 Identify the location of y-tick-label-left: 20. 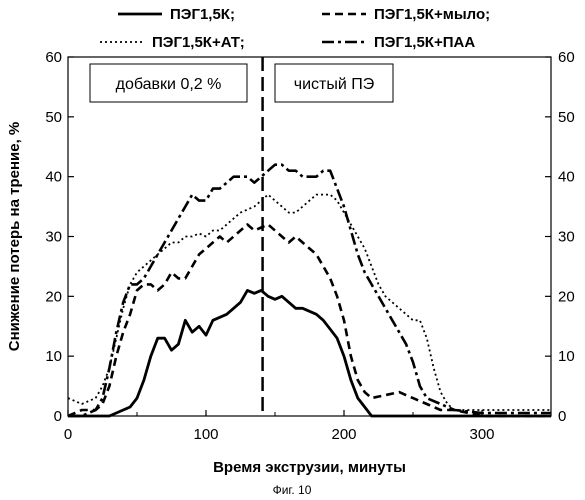
(53, 296).